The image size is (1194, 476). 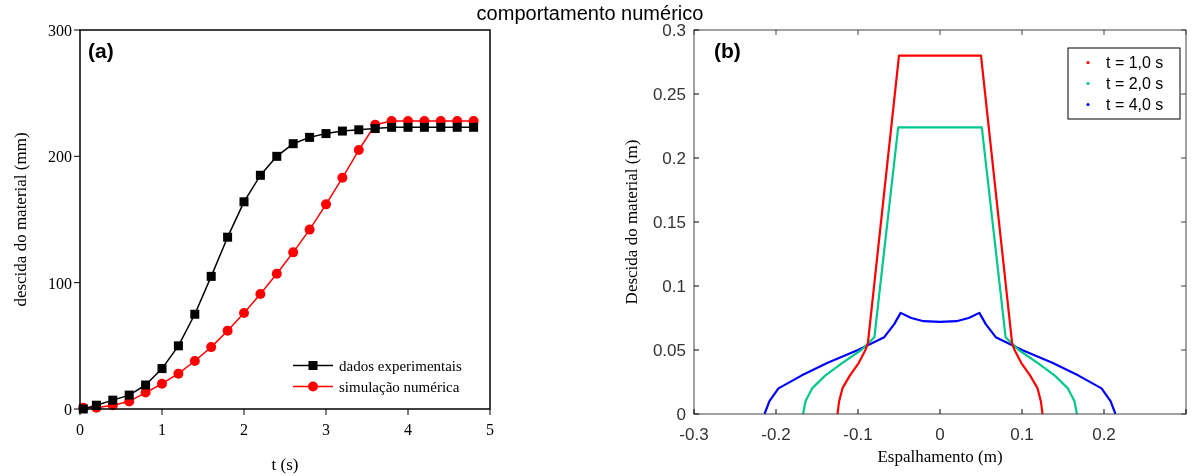 What do you see at coordinates (669, 222) in the screenshot?
I see `y-tick-label: 0.15` at bounding box center [669, 222].